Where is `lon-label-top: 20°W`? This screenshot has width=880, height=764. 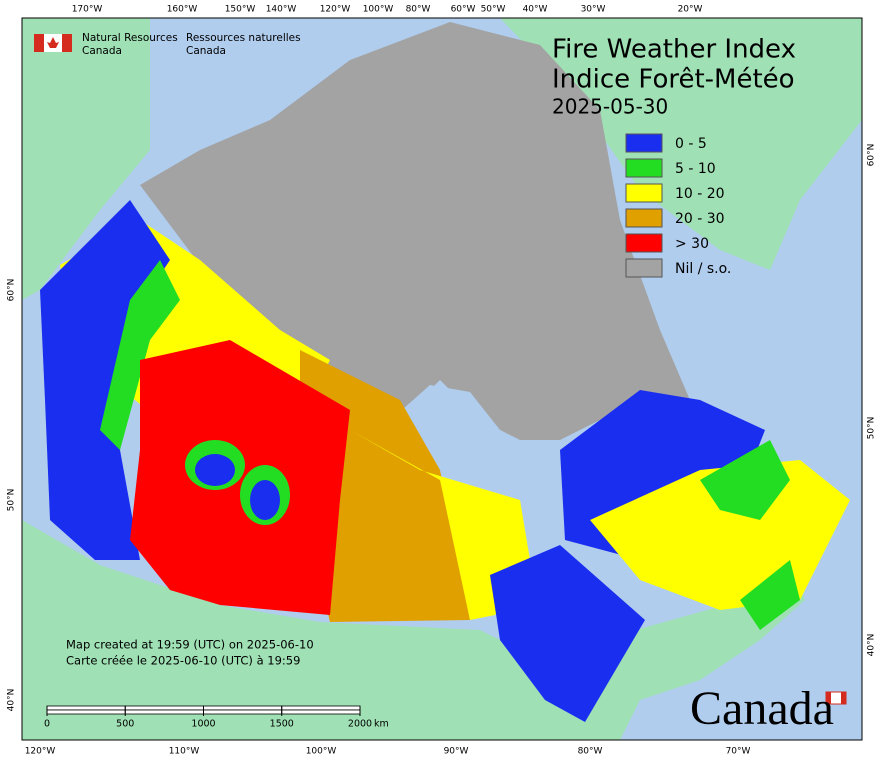
lon-label-top: 20°W is located at coordinates (690, 10).